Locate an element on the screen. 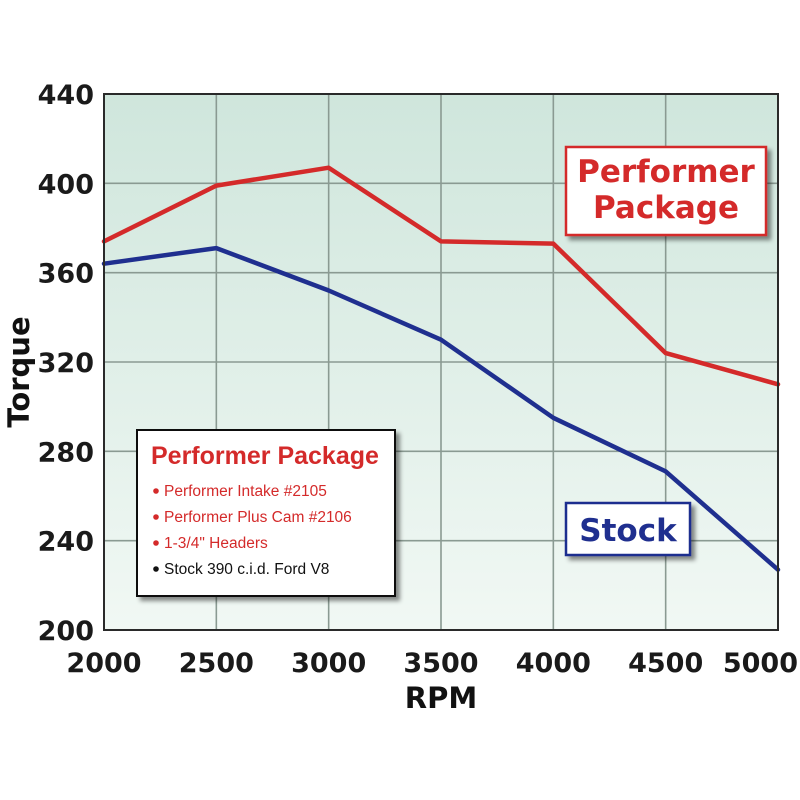  x-tick-label: 4500 is located at coordinates (665, 663).